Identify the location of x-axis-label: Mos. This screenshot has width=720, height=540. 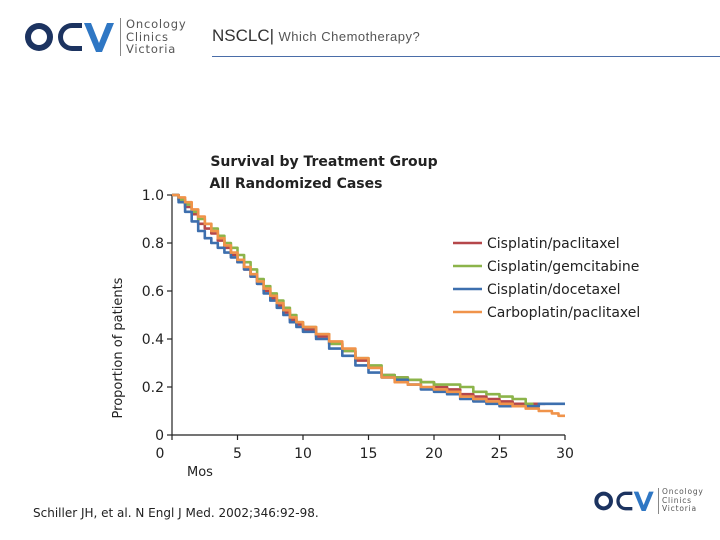
(200, 472).